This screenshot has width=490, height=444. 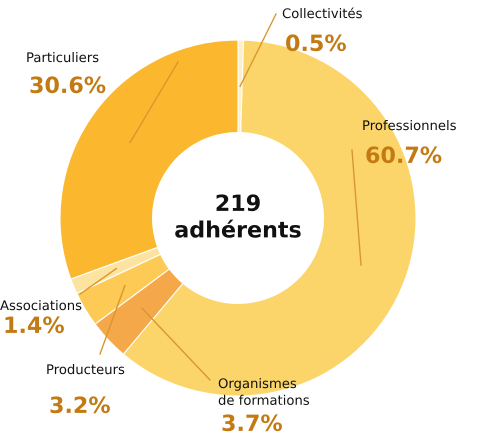 I want to click on data-label: 3.7%, so click(x=252, y=423).